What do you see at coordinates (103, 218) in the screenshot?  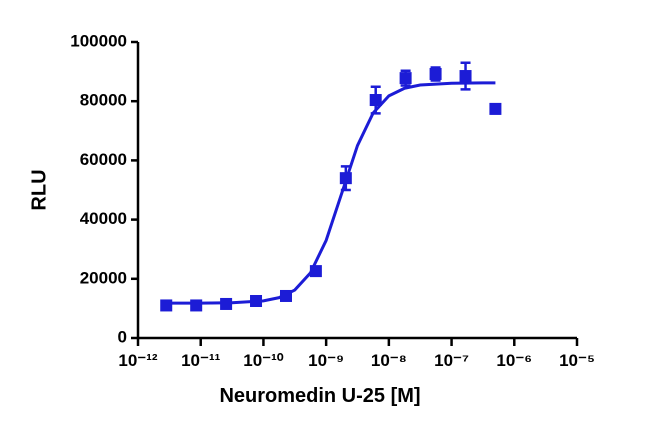 I see `y-tick-label: 40000` at bounding box center [103, 218].